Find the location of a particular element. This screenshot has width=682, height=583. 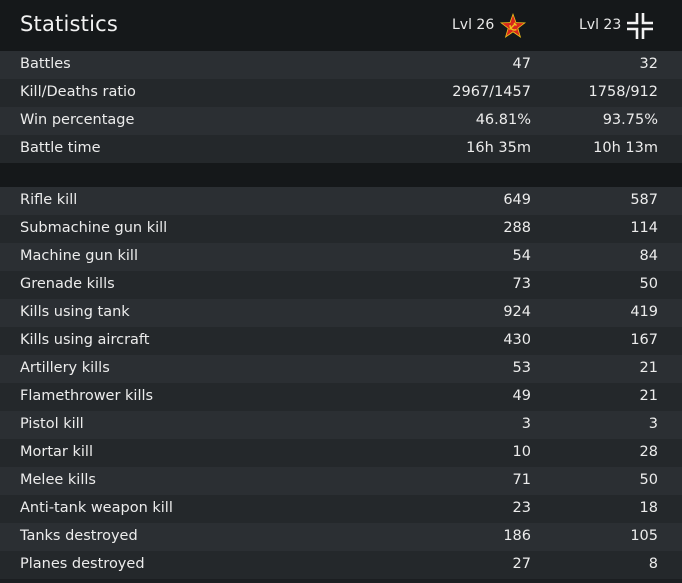

team-b-value: 114 is located at coordinates (644, 228).